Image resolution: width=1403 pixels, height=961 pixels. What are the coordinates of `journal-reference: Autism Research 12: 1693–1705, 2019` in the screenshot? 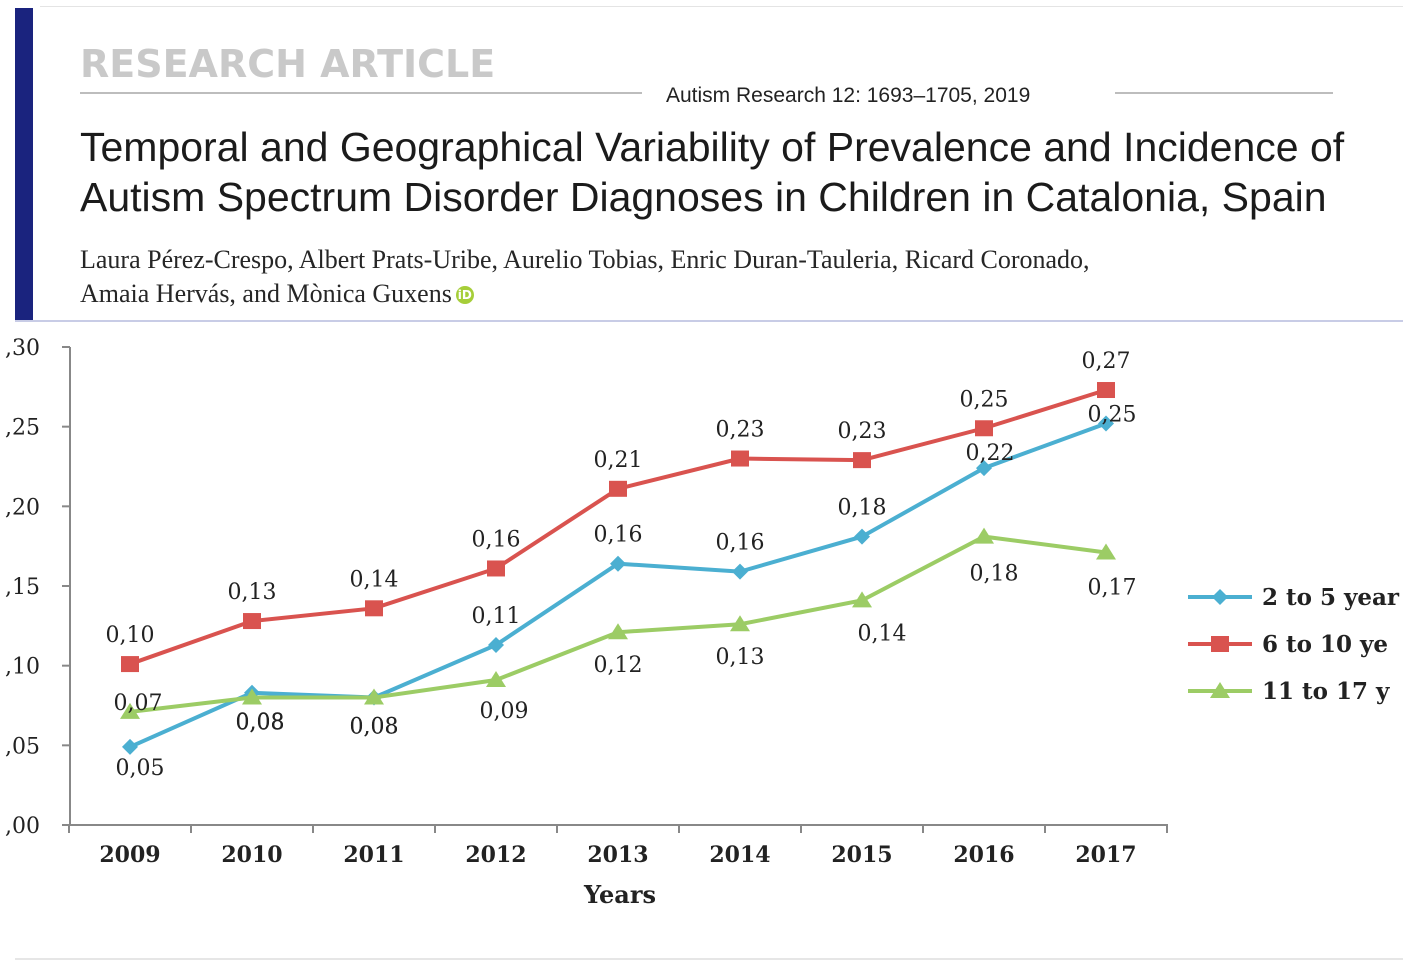 It's located at (848, 95).